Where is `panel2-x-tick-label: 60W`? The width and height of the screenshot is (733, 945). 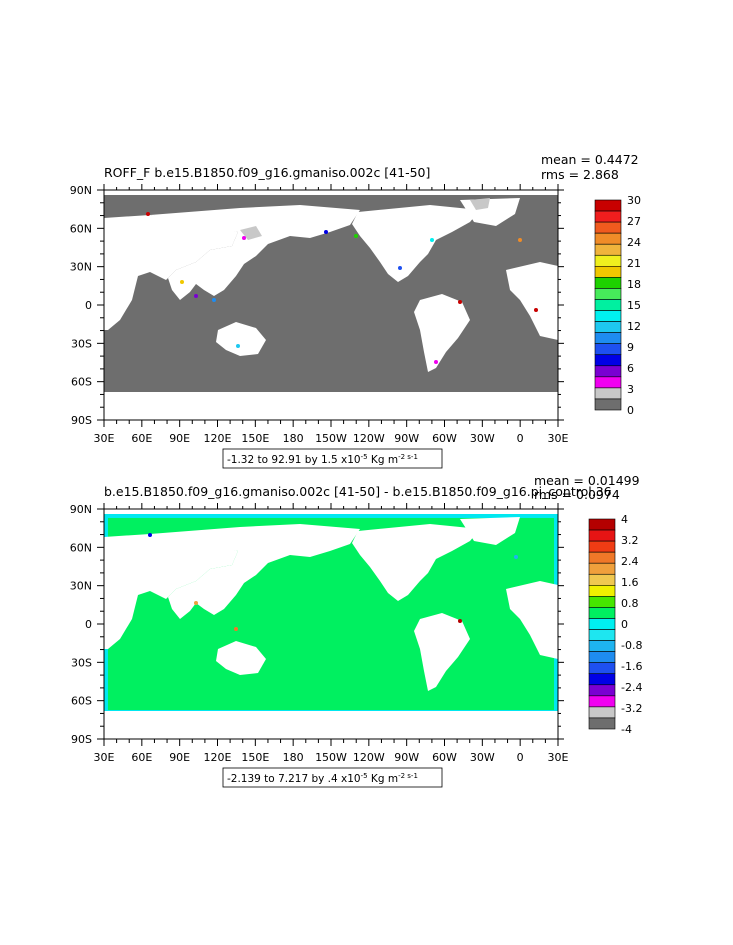 panel2-x-tick-label: 60W is located at coordinates (444, 757).